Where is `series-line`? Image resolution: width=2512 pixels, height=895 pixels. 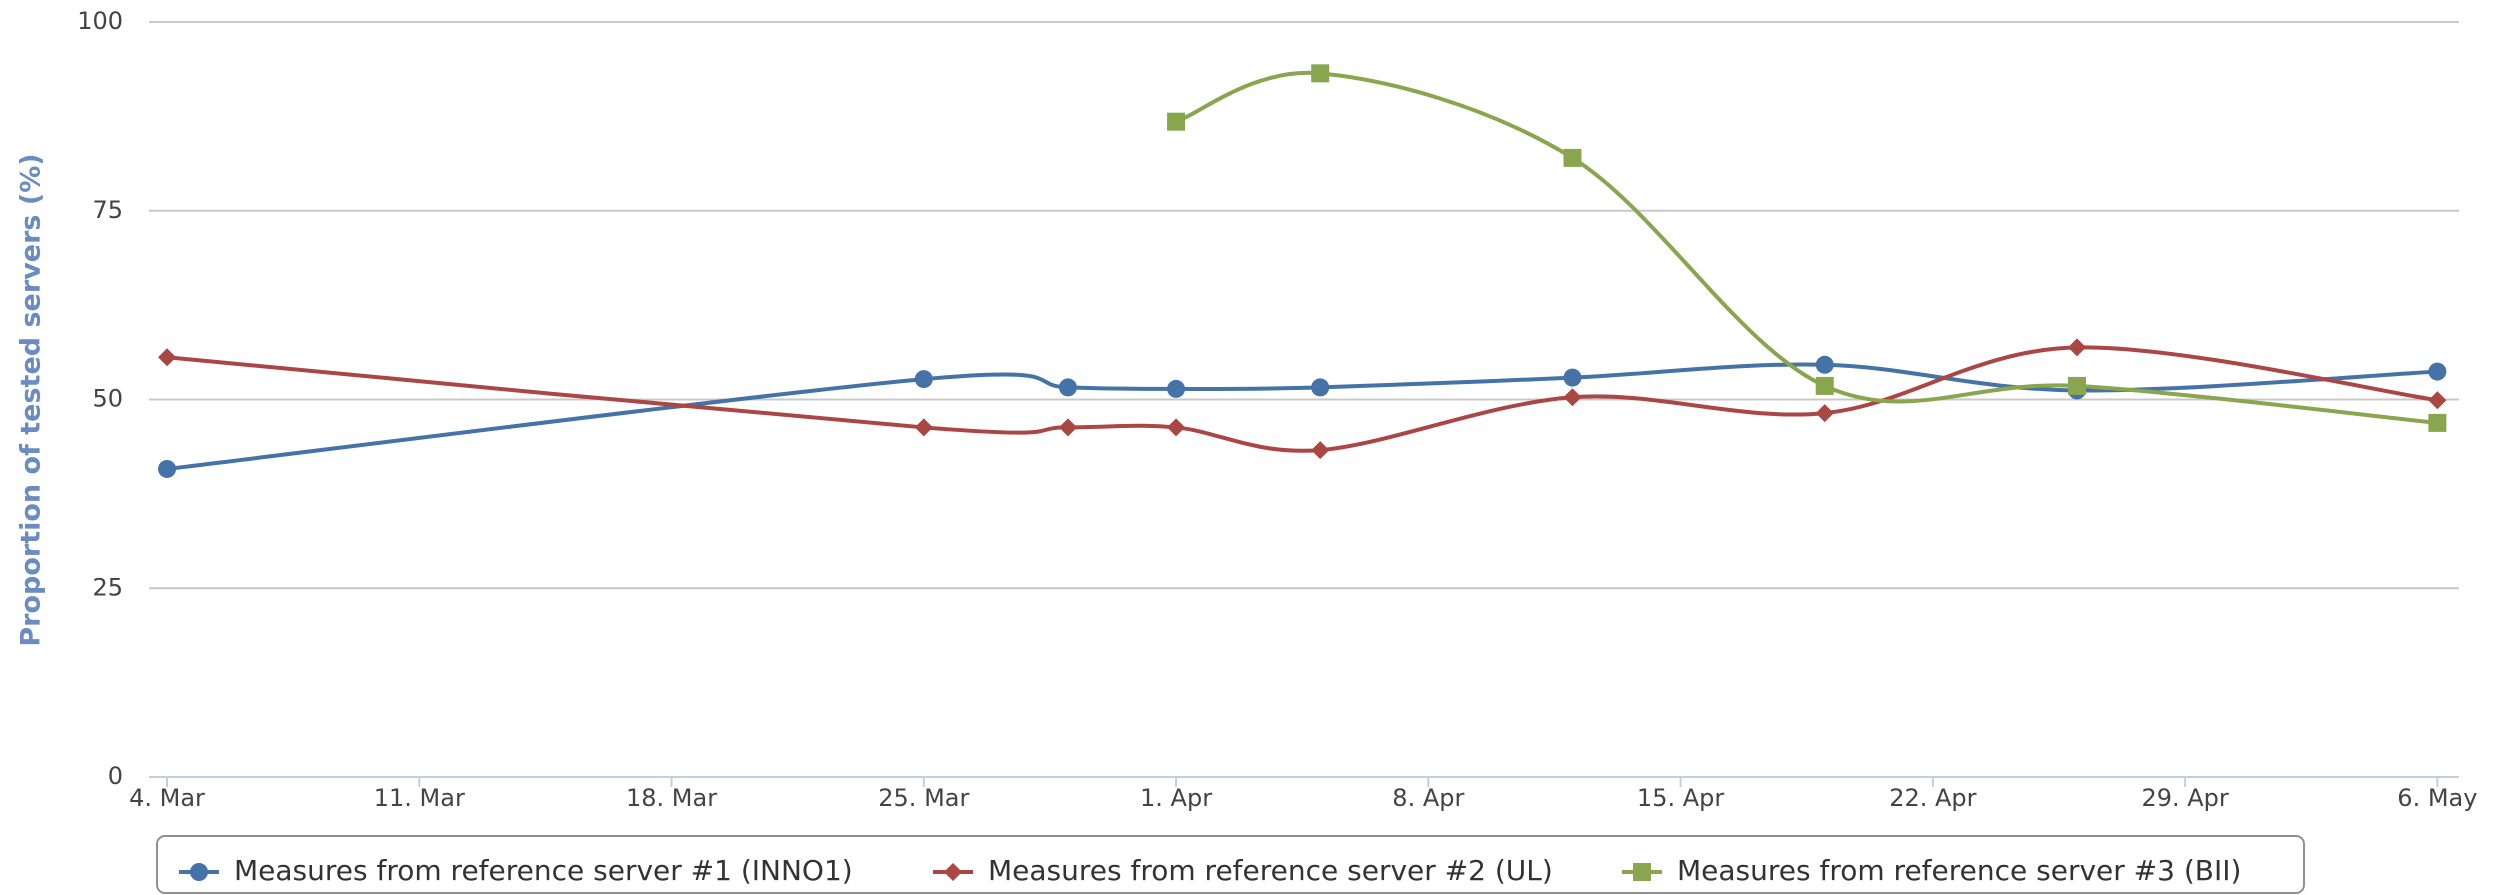
series-line is located at coordinates (1302, 416).